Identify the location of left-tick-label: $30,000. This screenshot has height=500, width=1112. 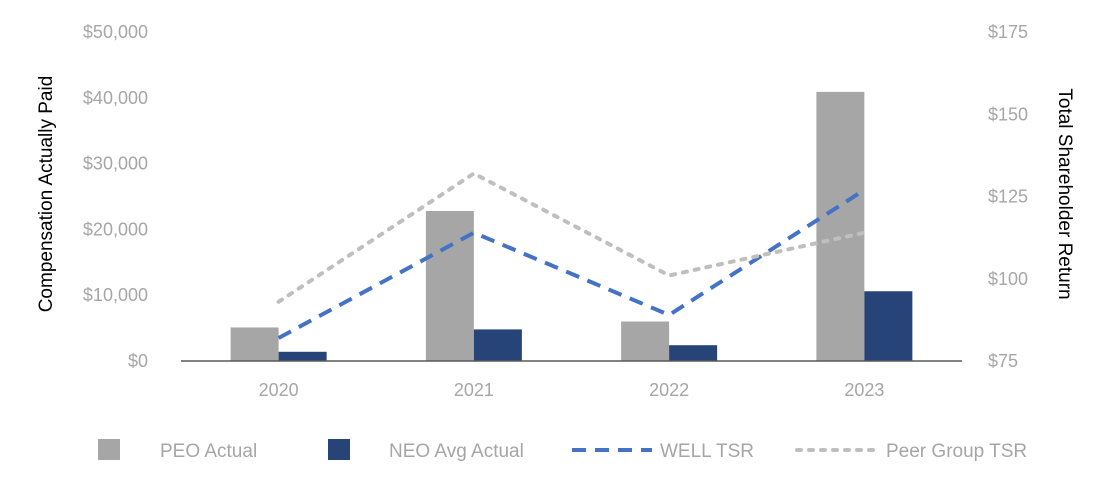
(115, 164).